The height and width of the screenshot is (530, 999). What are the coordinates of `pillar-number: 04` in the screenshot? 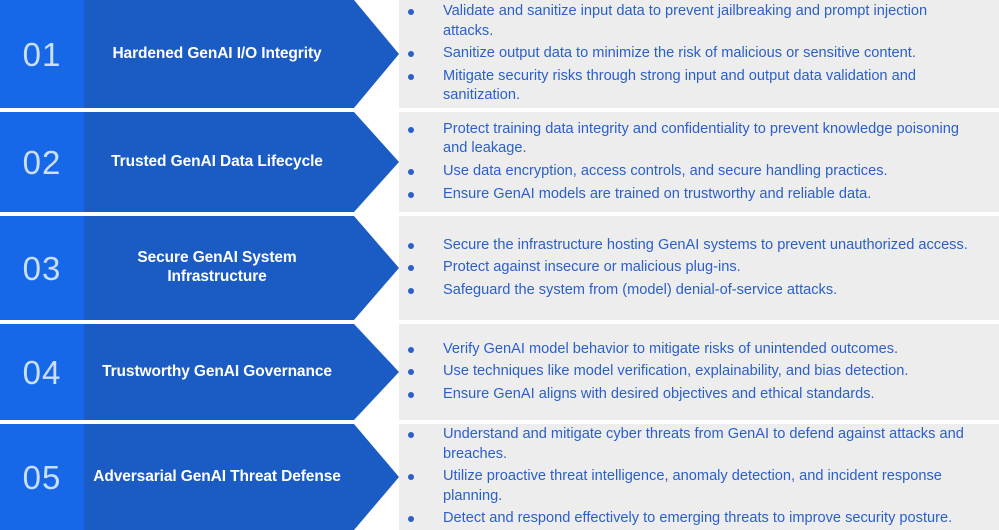 It's located at (42, 372).